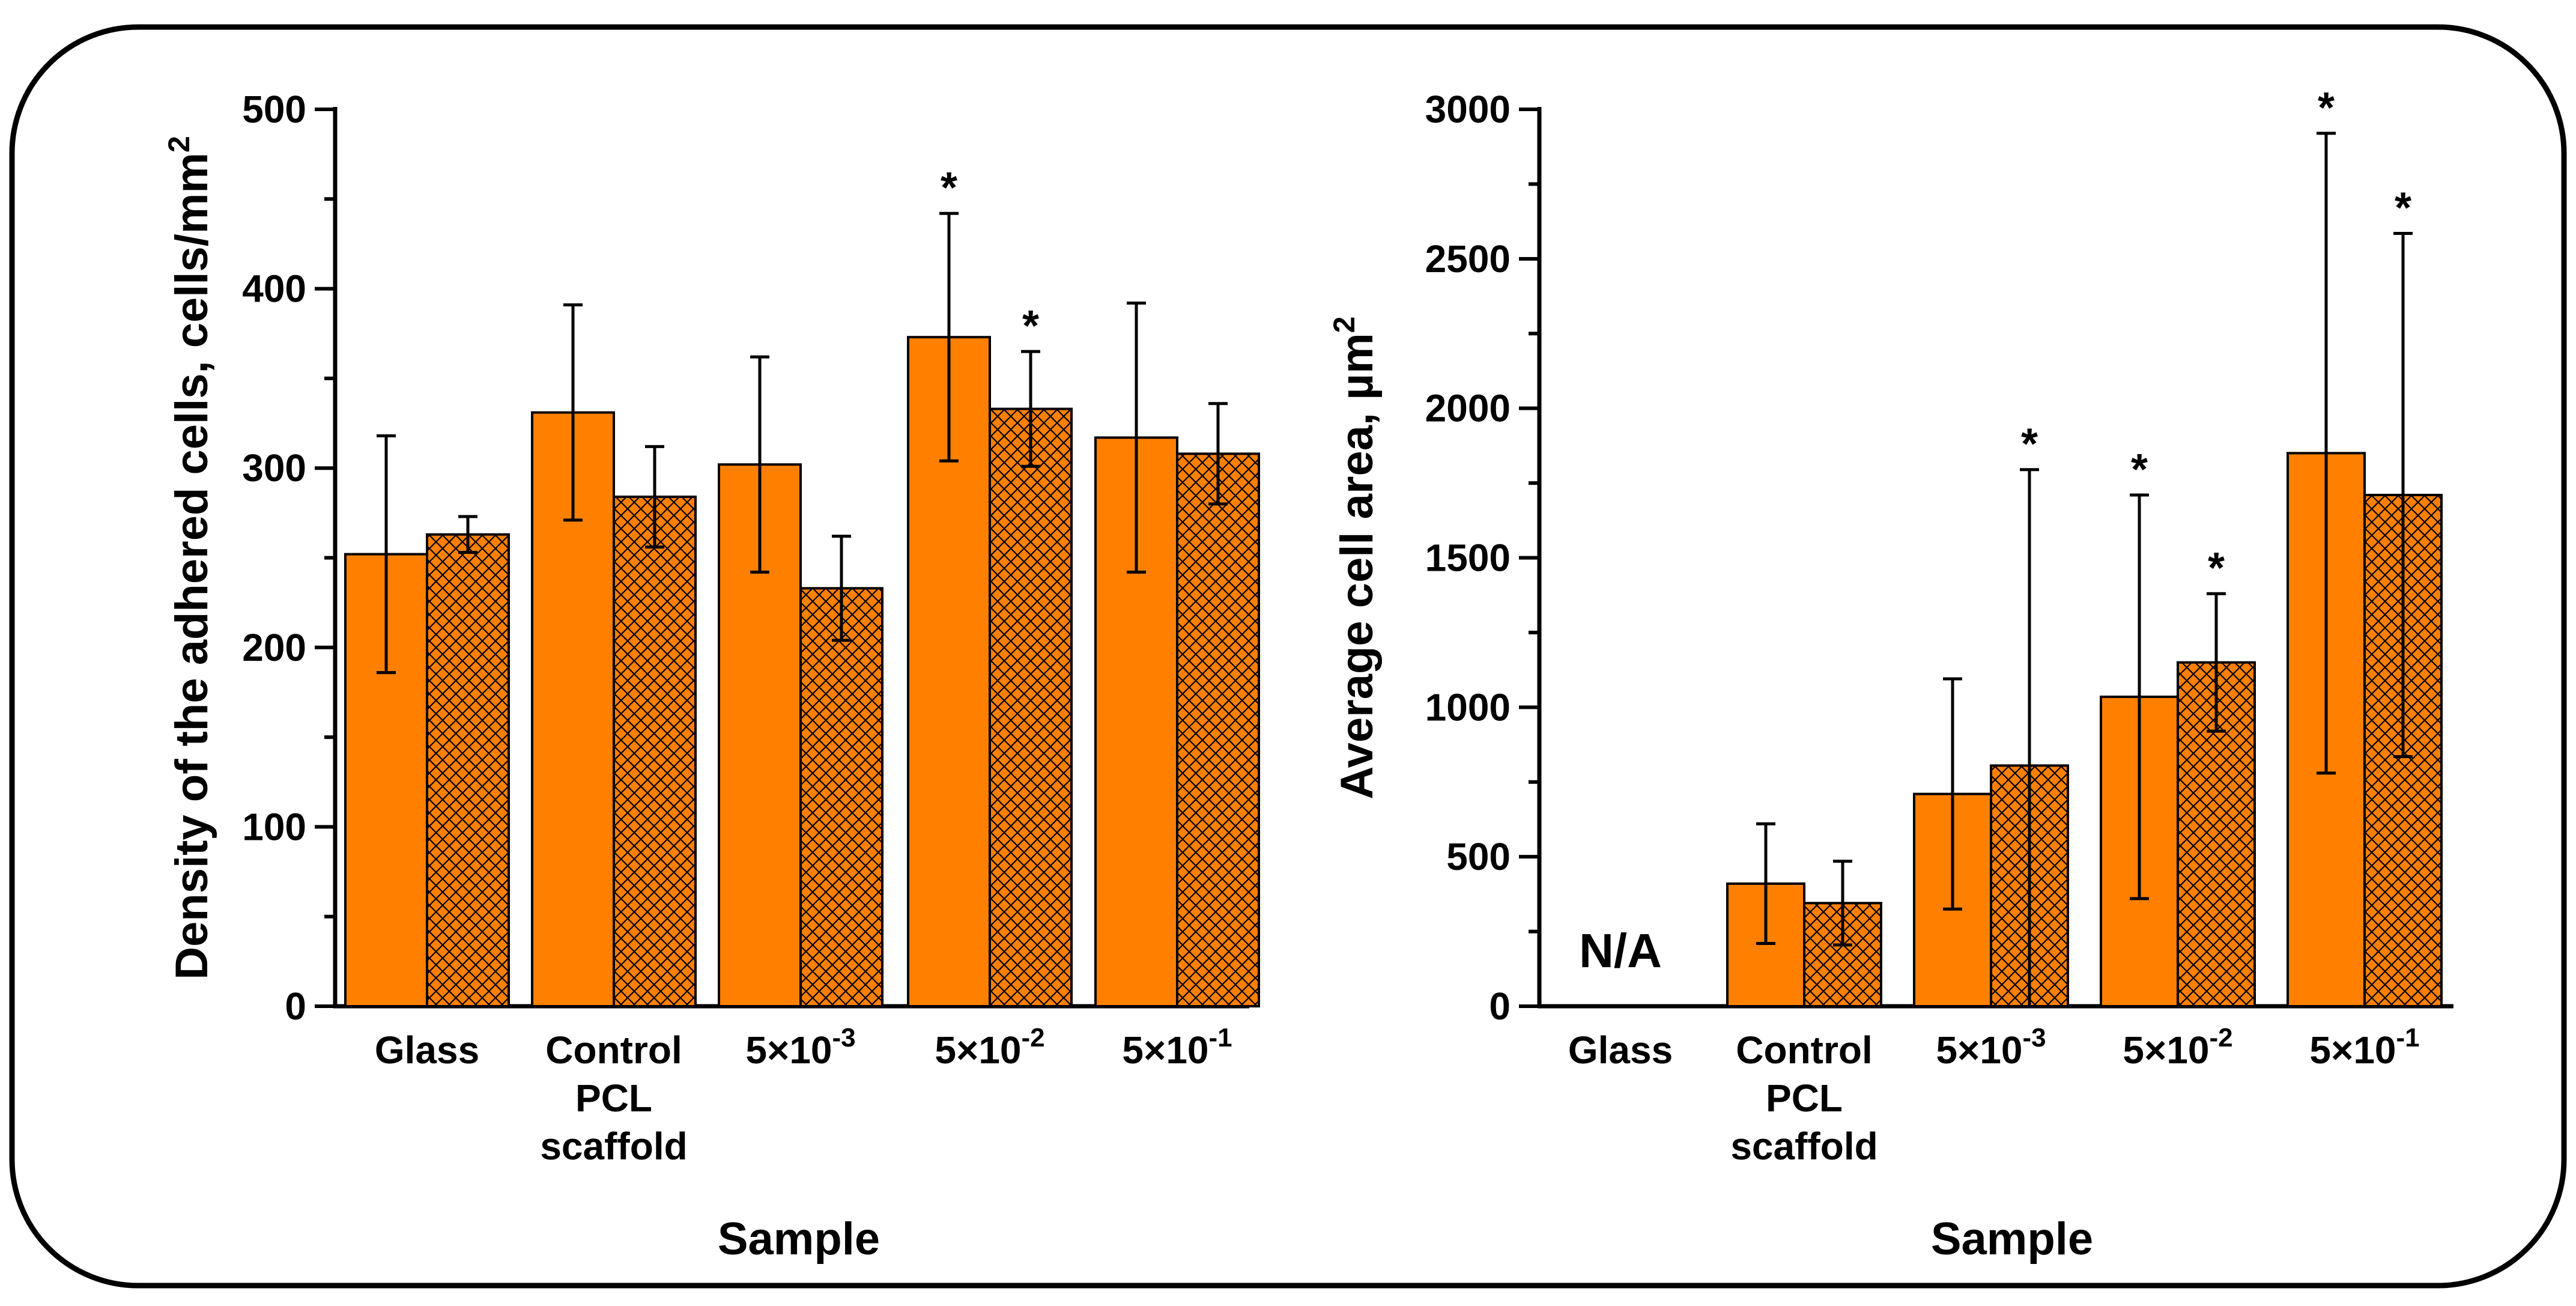 The height and width of the screenshot is (1306, 2576). Describe the element at coordinates (274, 289) in the screenshot. I see `y-tick-label: 400` at that location.